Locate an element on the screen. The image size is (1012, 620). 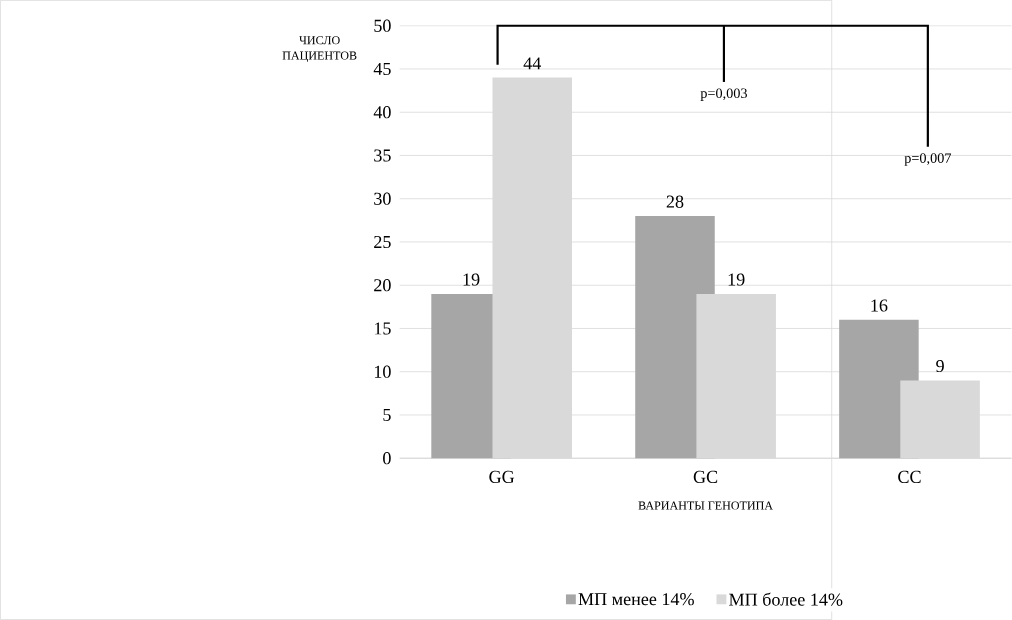
y-tick-label: 0 is located at coordinates (387, 458).